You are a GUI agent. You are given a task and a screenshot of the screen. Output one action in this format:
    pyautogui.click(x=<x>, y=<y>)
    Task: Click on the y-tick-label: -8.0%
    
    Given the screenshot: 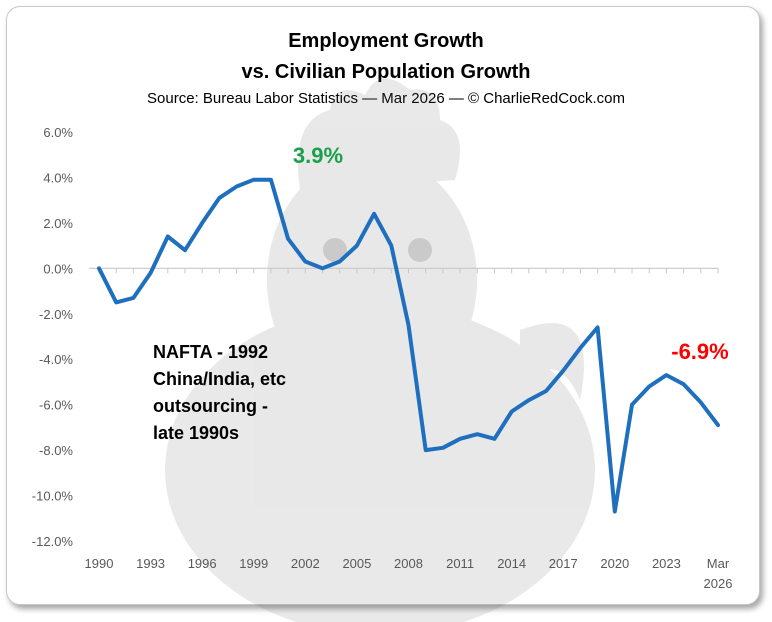 What is the action you would take?
    pyautogui.click(x=56, y=450)
    